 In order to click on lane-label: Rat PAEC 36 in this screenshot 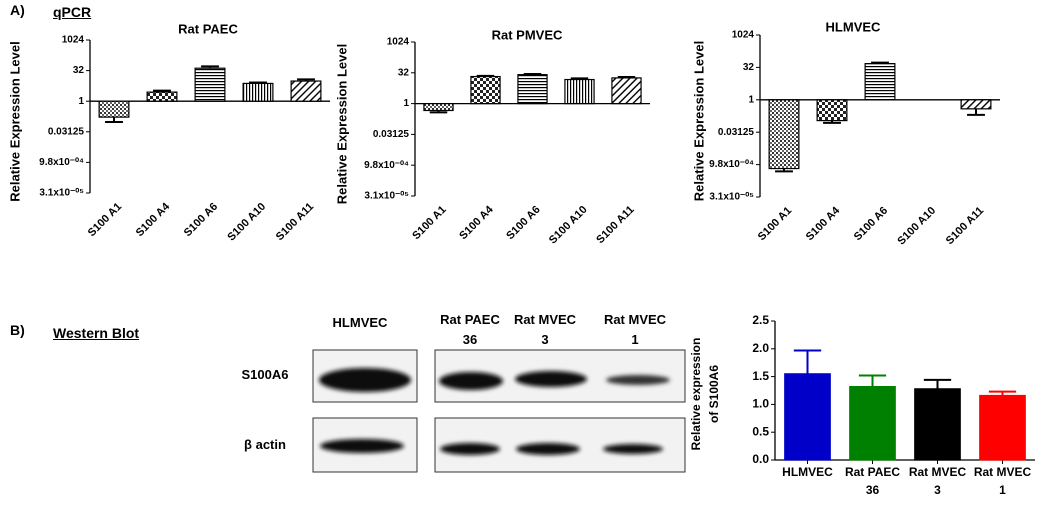, I will do `click(470, 329)`.